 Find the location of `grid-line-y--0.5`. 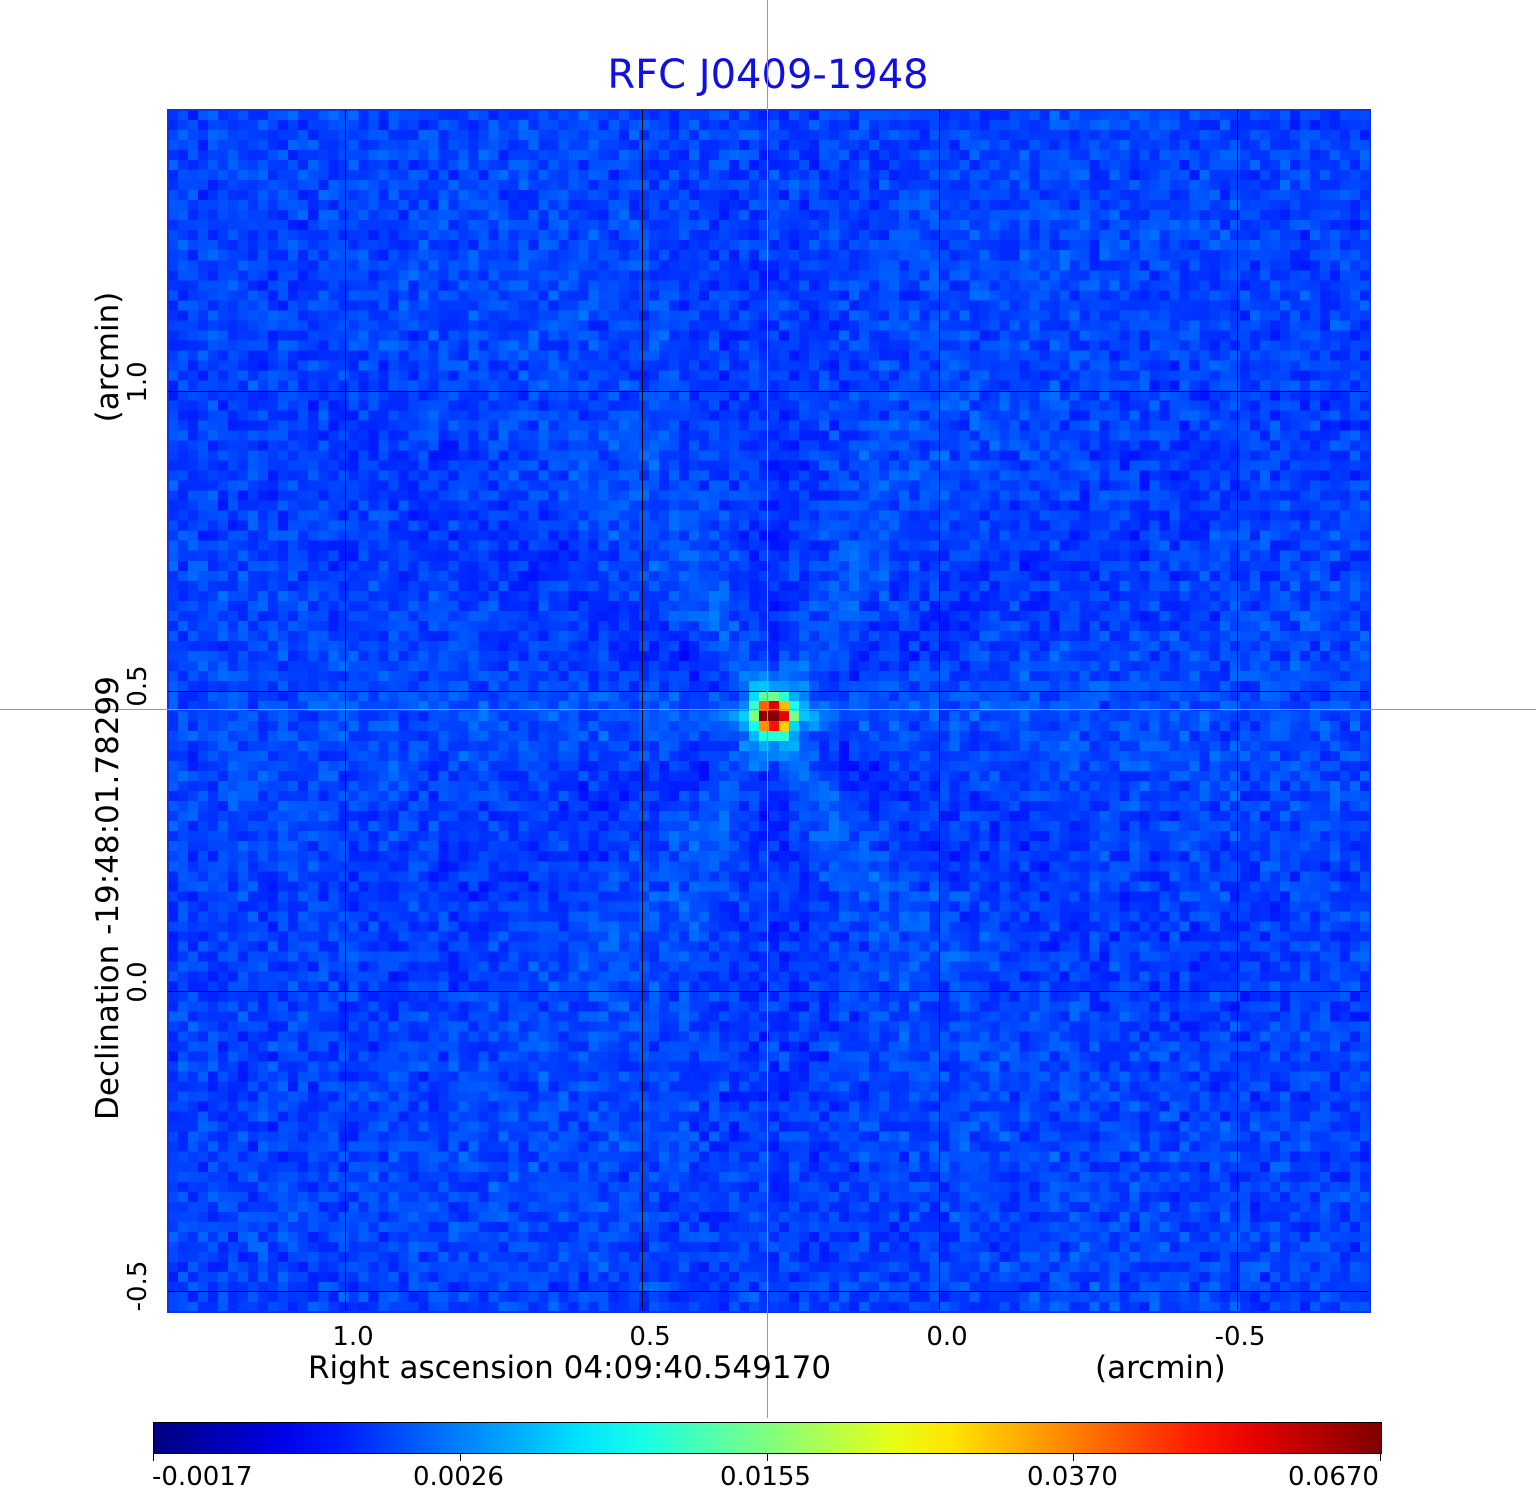

grid-line-y--0.5 is located at coordinates (768, 1291).